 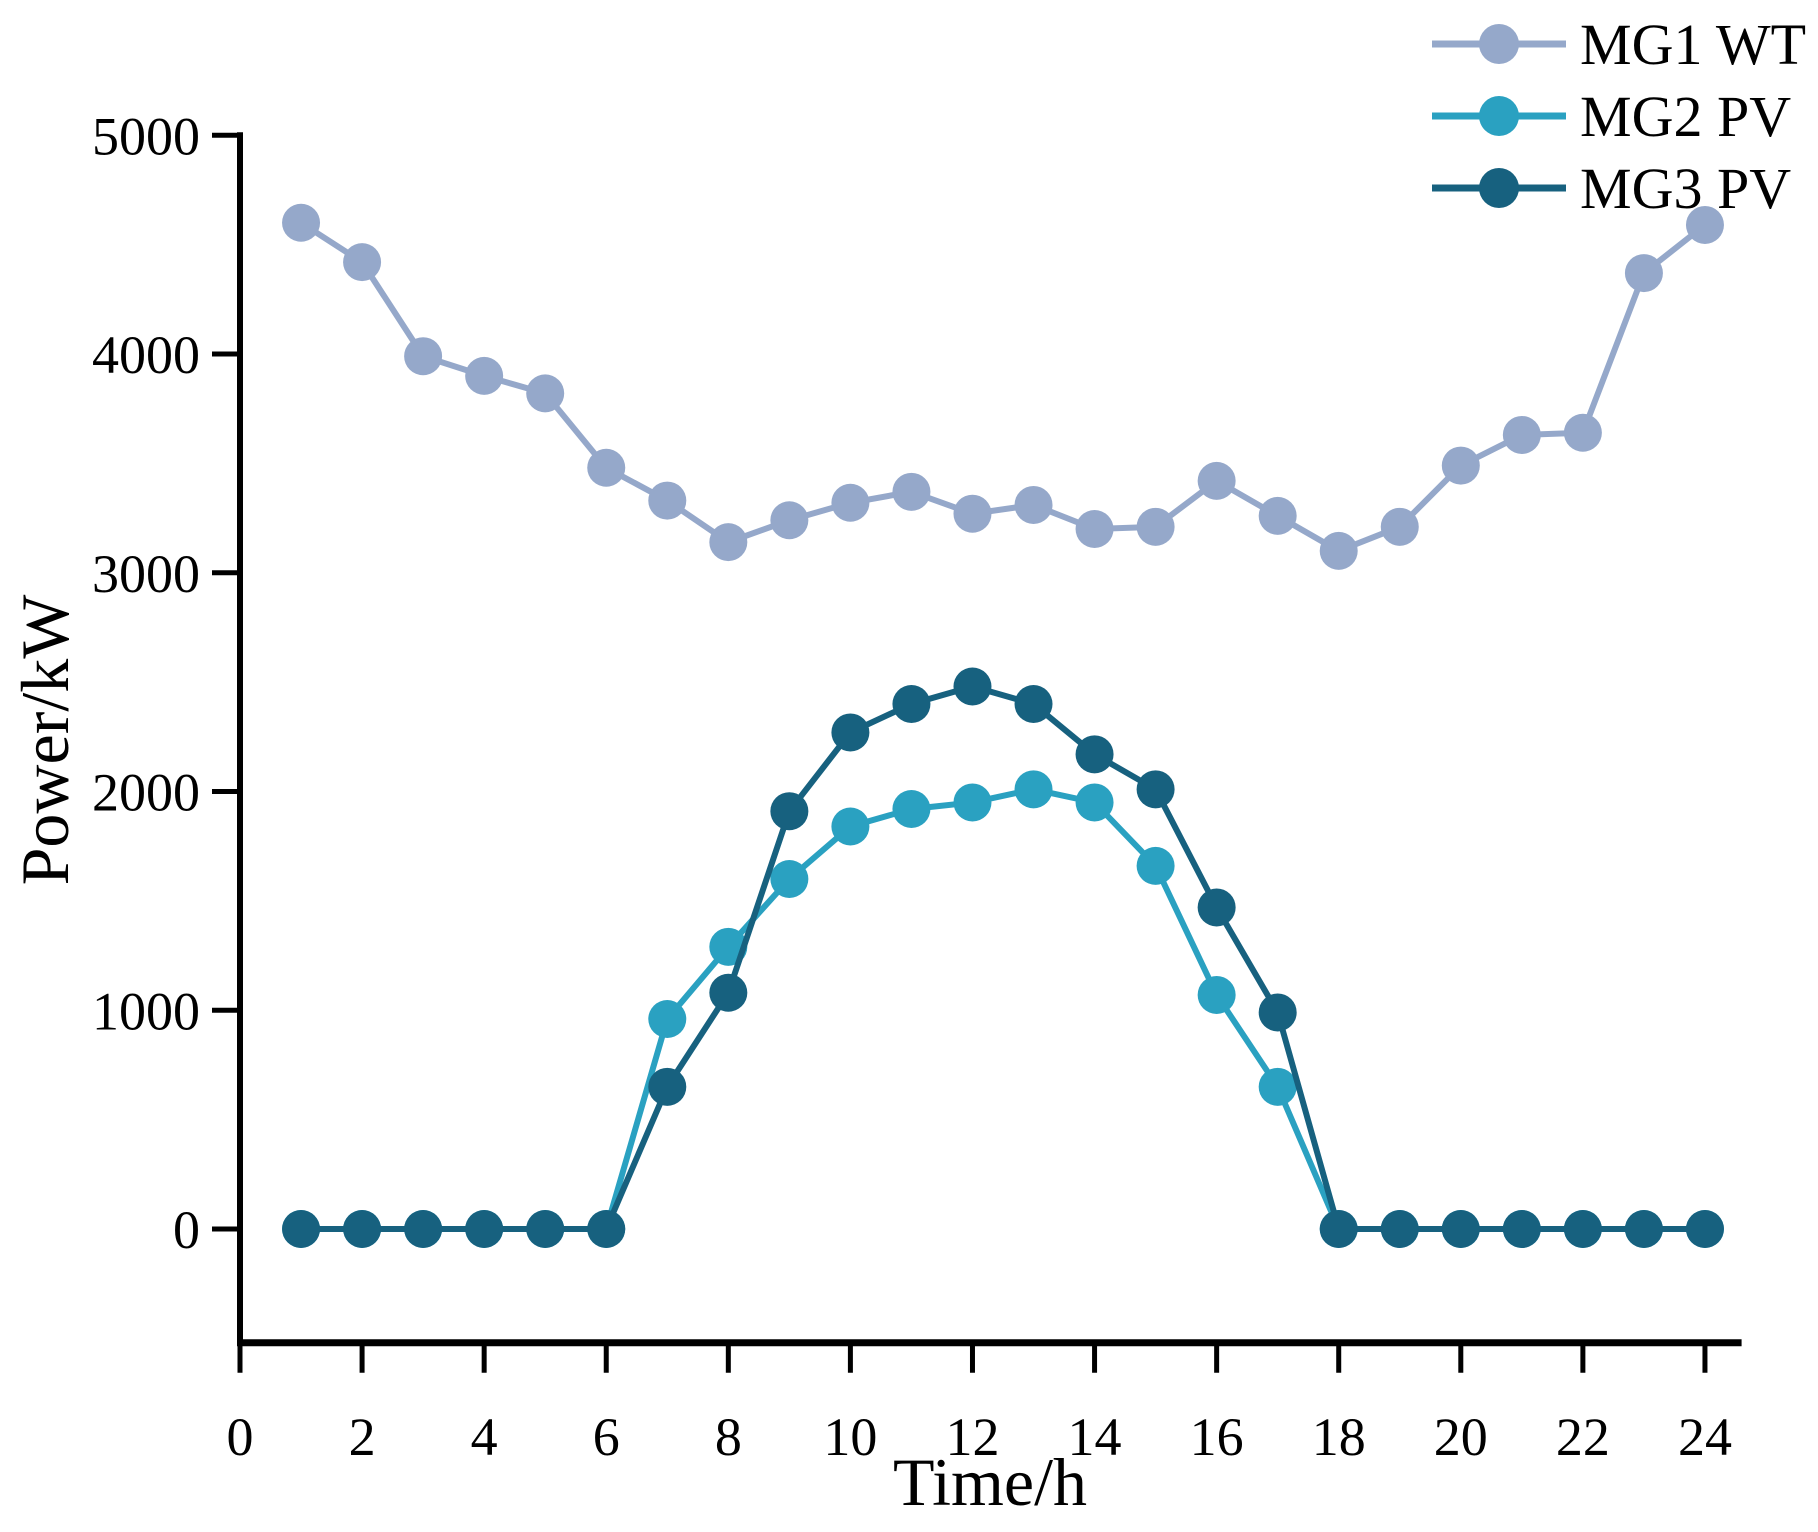 What do you see at coordinates (606, 1437) in the screenshot?
I see `x-tick-label: 6` at bounding box center [606, 1437].